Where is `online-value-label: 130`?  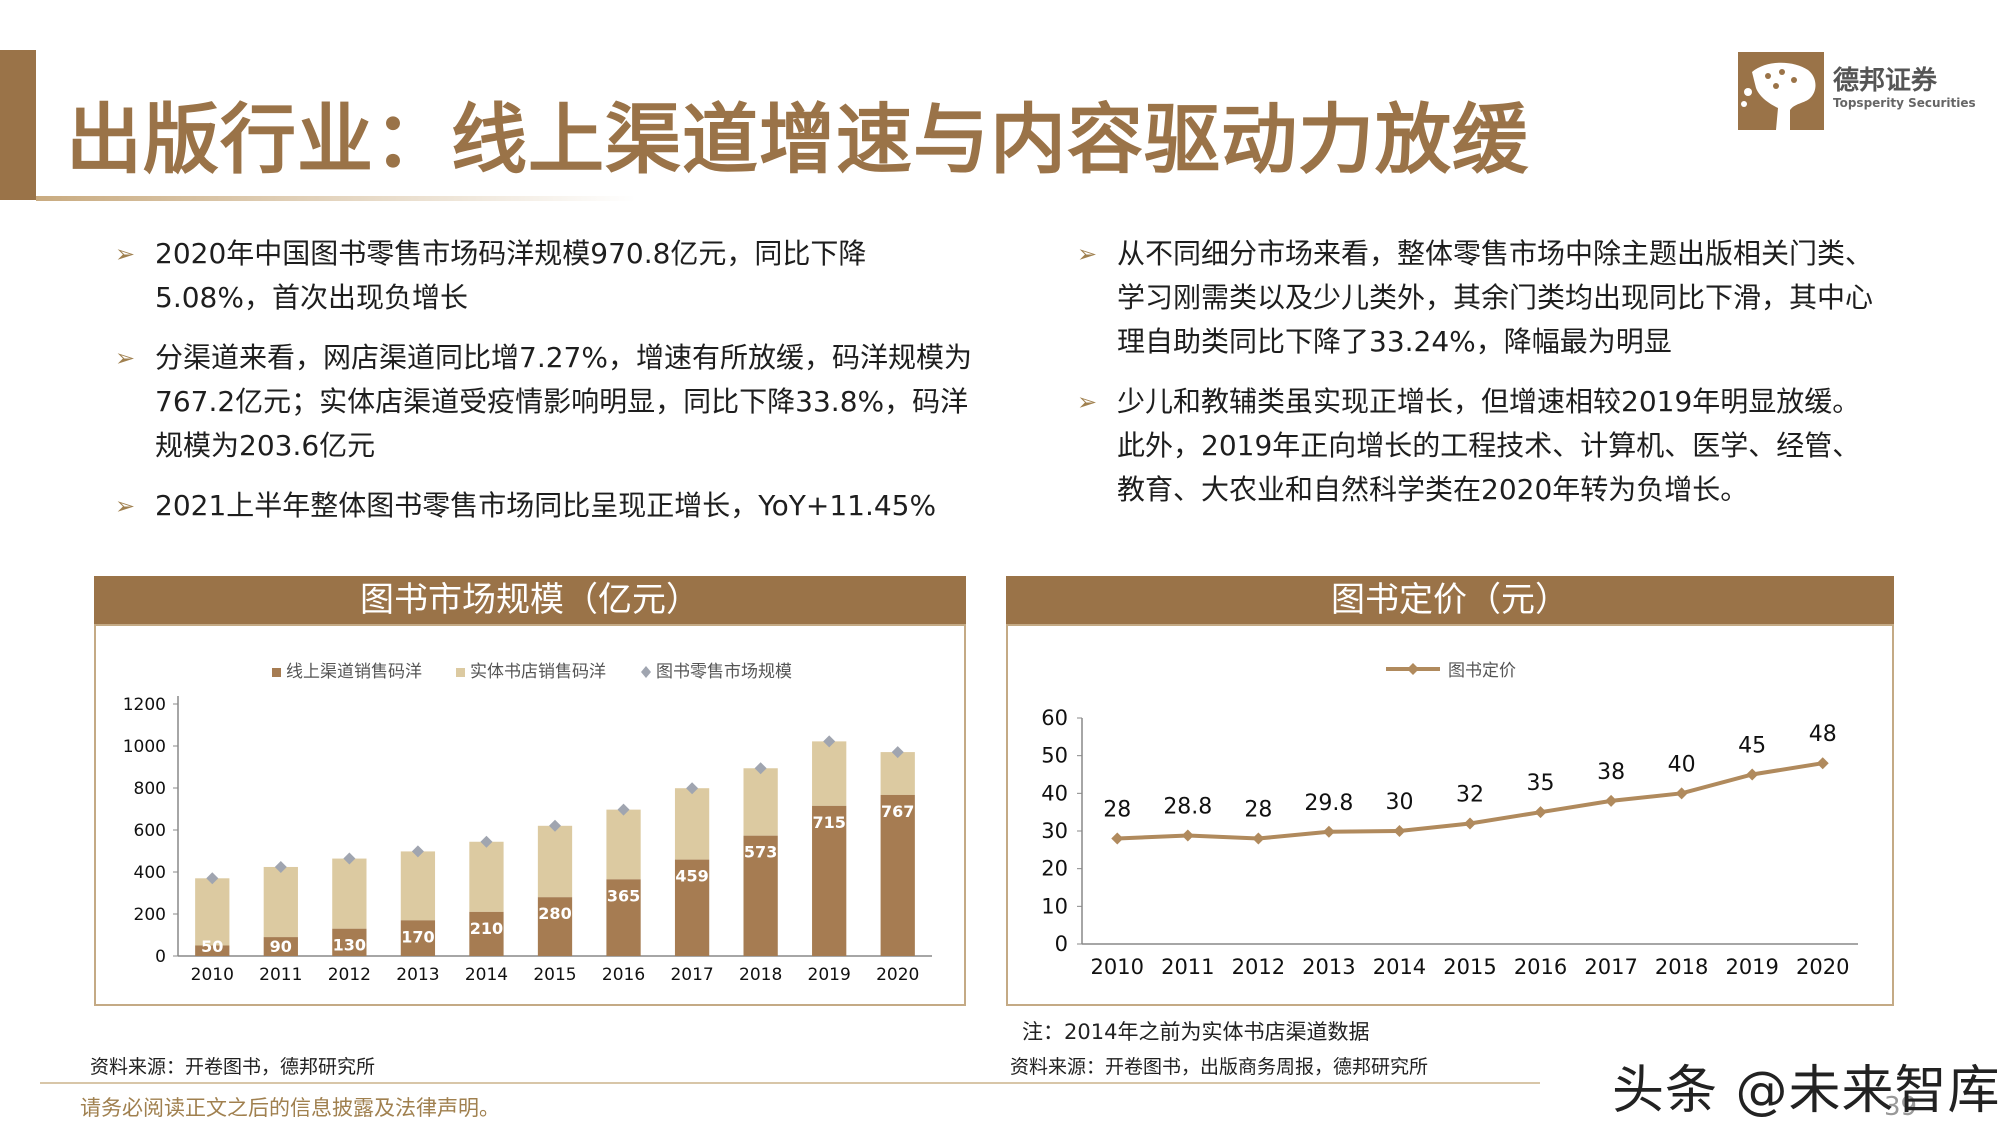 online-value-label: 130 is located at coordinates (349, 945).